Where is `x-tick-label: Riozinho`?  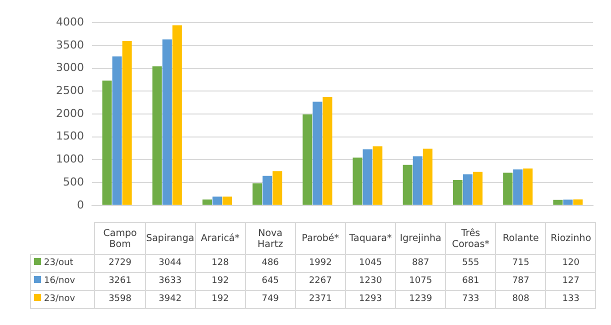
x-tick-label: Riozinho is located at coordinates (571, 238).